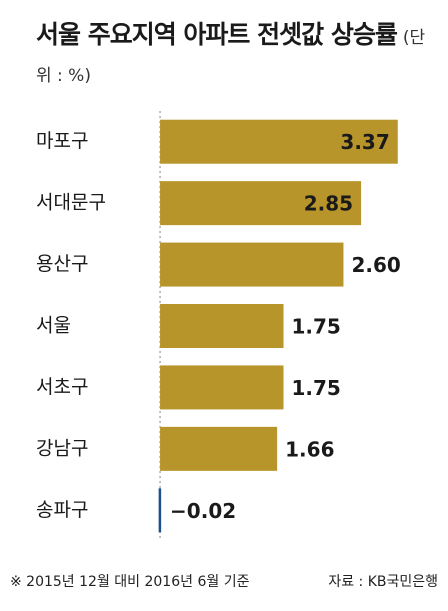  Describe the element at coordinates (309, 449) in the screenshot. I see `value-label: 1.66` at that location.